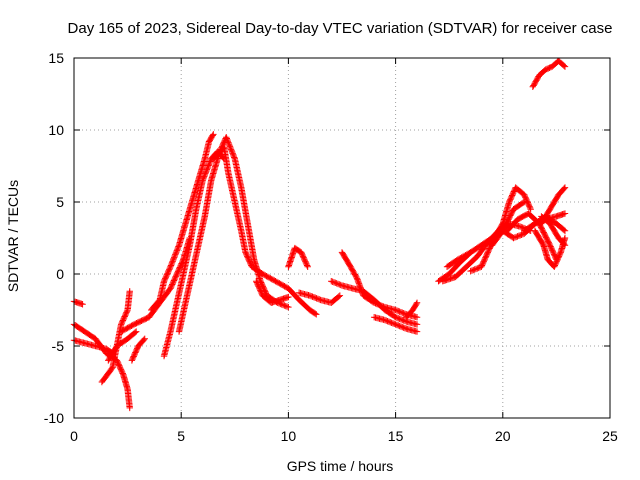  What do you see at coordinates (344, 436) in the screenshot?
I see `x-tick-labels: 0 5 10 15 20 25` at bounding box center [344, 436].